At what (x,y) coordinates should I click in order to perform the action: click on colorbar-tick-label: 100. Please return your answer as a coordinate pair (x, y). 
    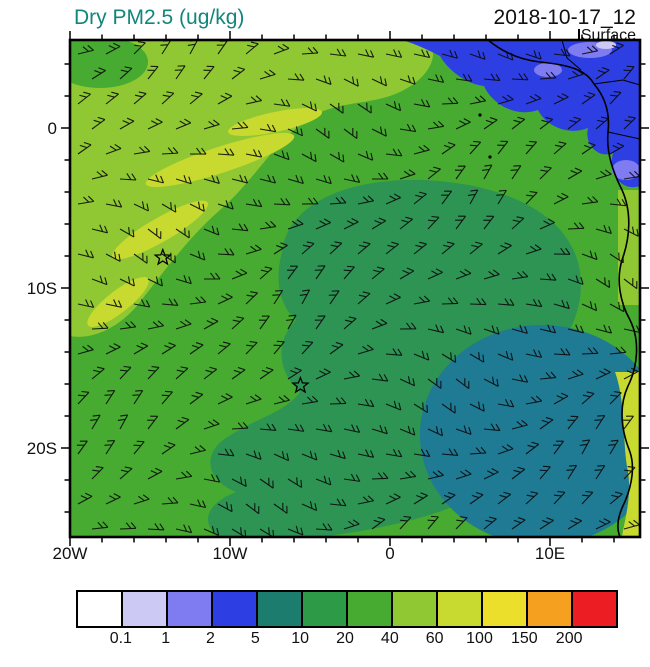
    Looking at the image, I should click on (479, 638).